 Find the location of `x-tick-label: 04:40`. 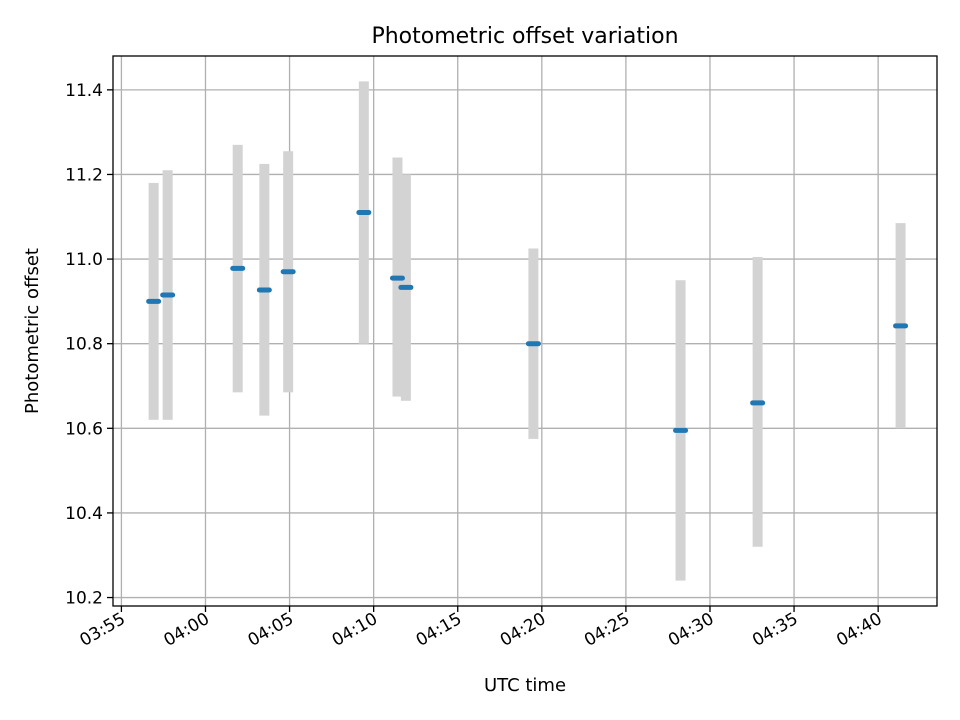

x-tick-label: 04:40 is located at coordinates (859, 630).